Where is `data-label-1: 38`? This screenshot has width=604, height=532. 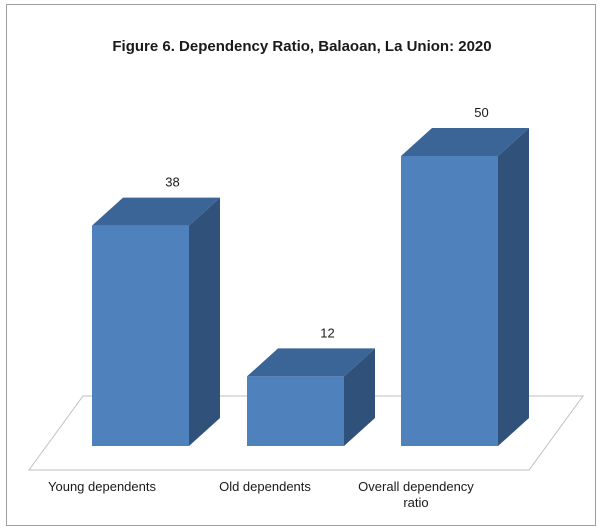 data-label-1: 38 is located at coordinates (172, 182).